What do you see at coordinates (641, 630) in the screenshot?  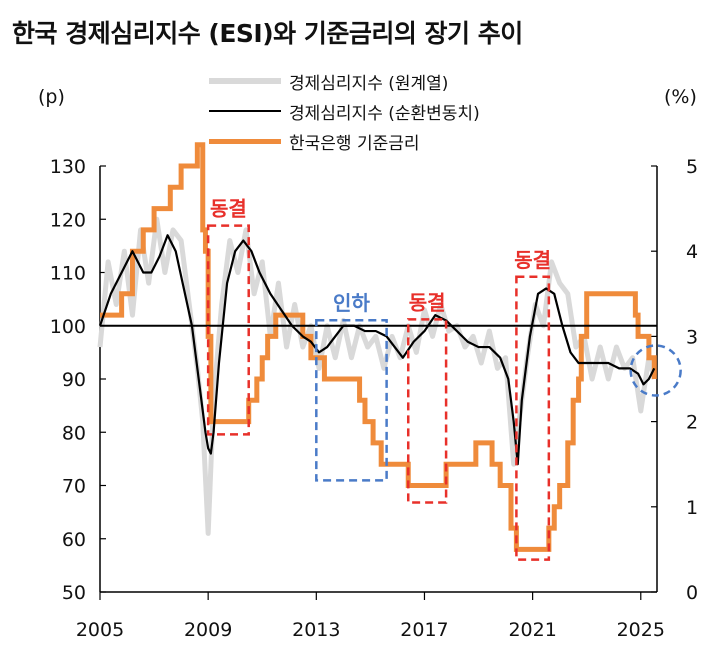 I see `x-tick-label: 2025` at bounding box center [641, 630].